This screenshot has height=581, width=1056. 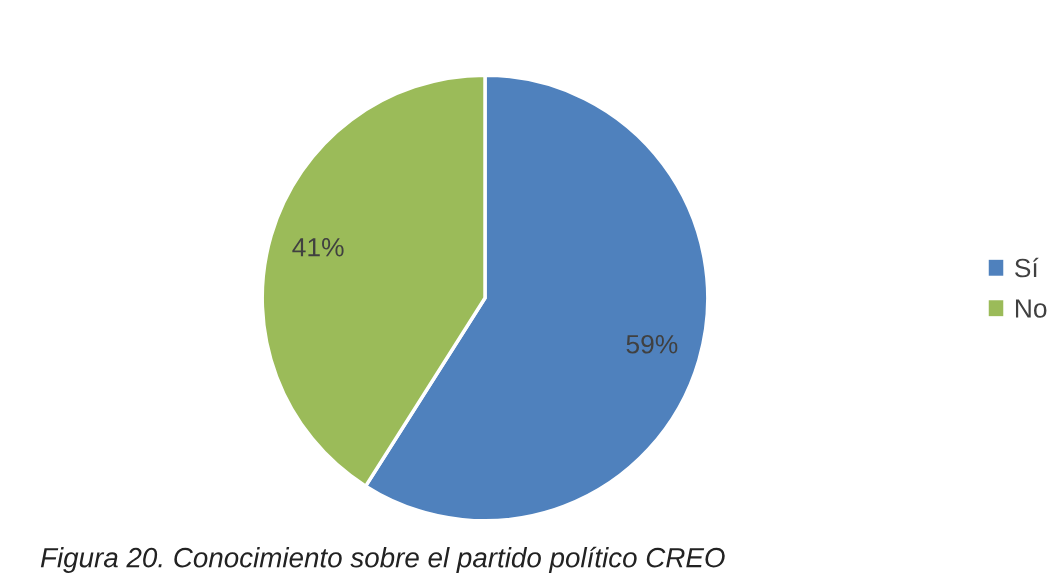 What do you see at coordinates (318, 247) in the screenshot?
I see `data-label: 41%` at bounding box center [318, 247].